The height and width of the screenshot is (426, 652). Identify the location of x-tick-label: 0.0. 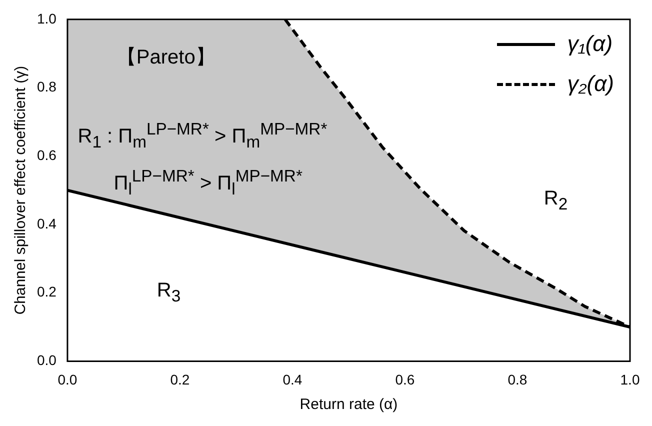
(68, 379).